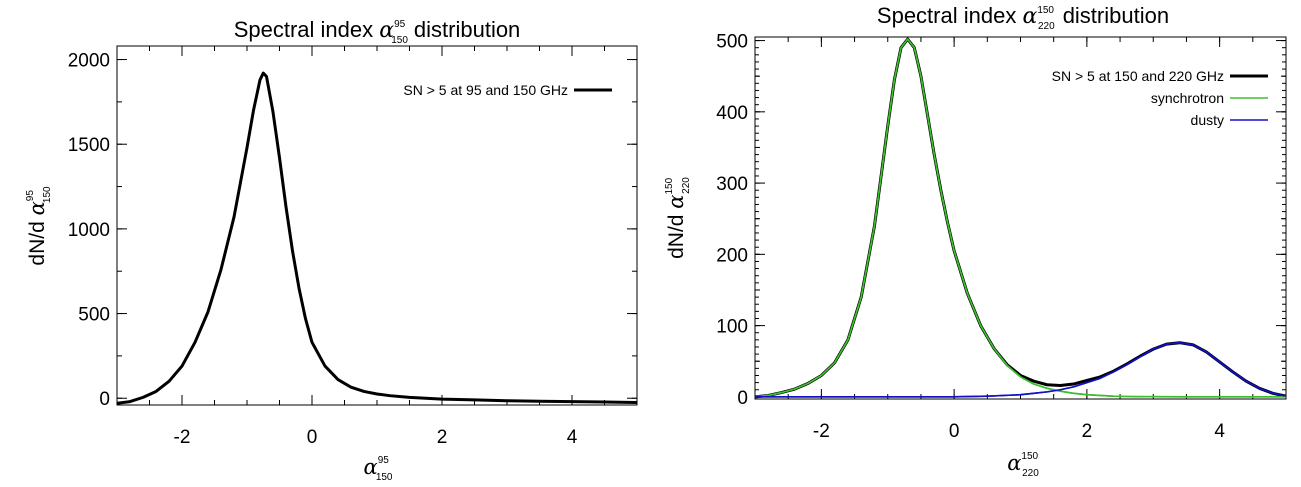 This screenshot has width=1301, height=487. Describe the element at coordinates (732, 327) in the screenshot. I see `chart-right-y-tick-label: 100` at that location.